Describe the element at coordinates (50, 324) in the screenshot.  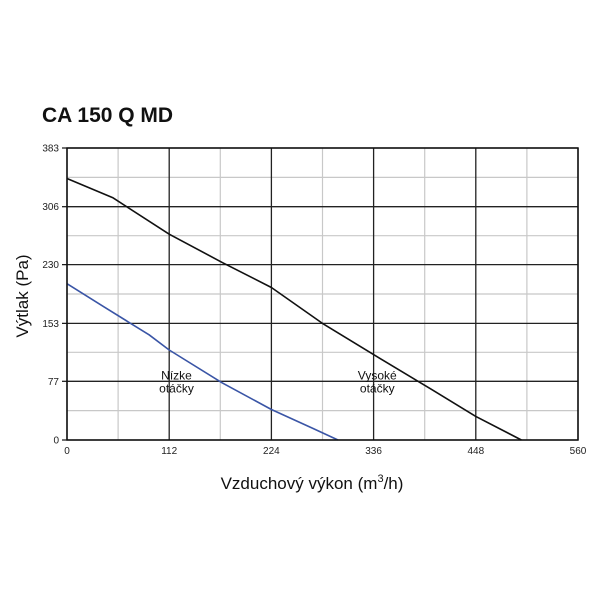
I see `y-tick-label: 153` at that location.